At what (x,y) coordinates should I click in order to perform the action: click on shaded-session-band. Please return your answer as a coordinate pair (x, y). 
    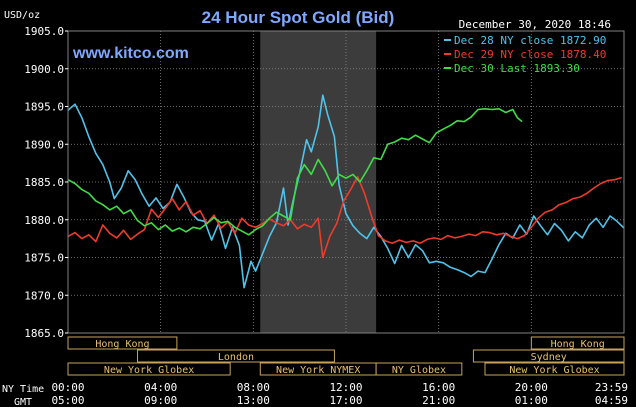
    Looking at the image, I should click on (318, 182).